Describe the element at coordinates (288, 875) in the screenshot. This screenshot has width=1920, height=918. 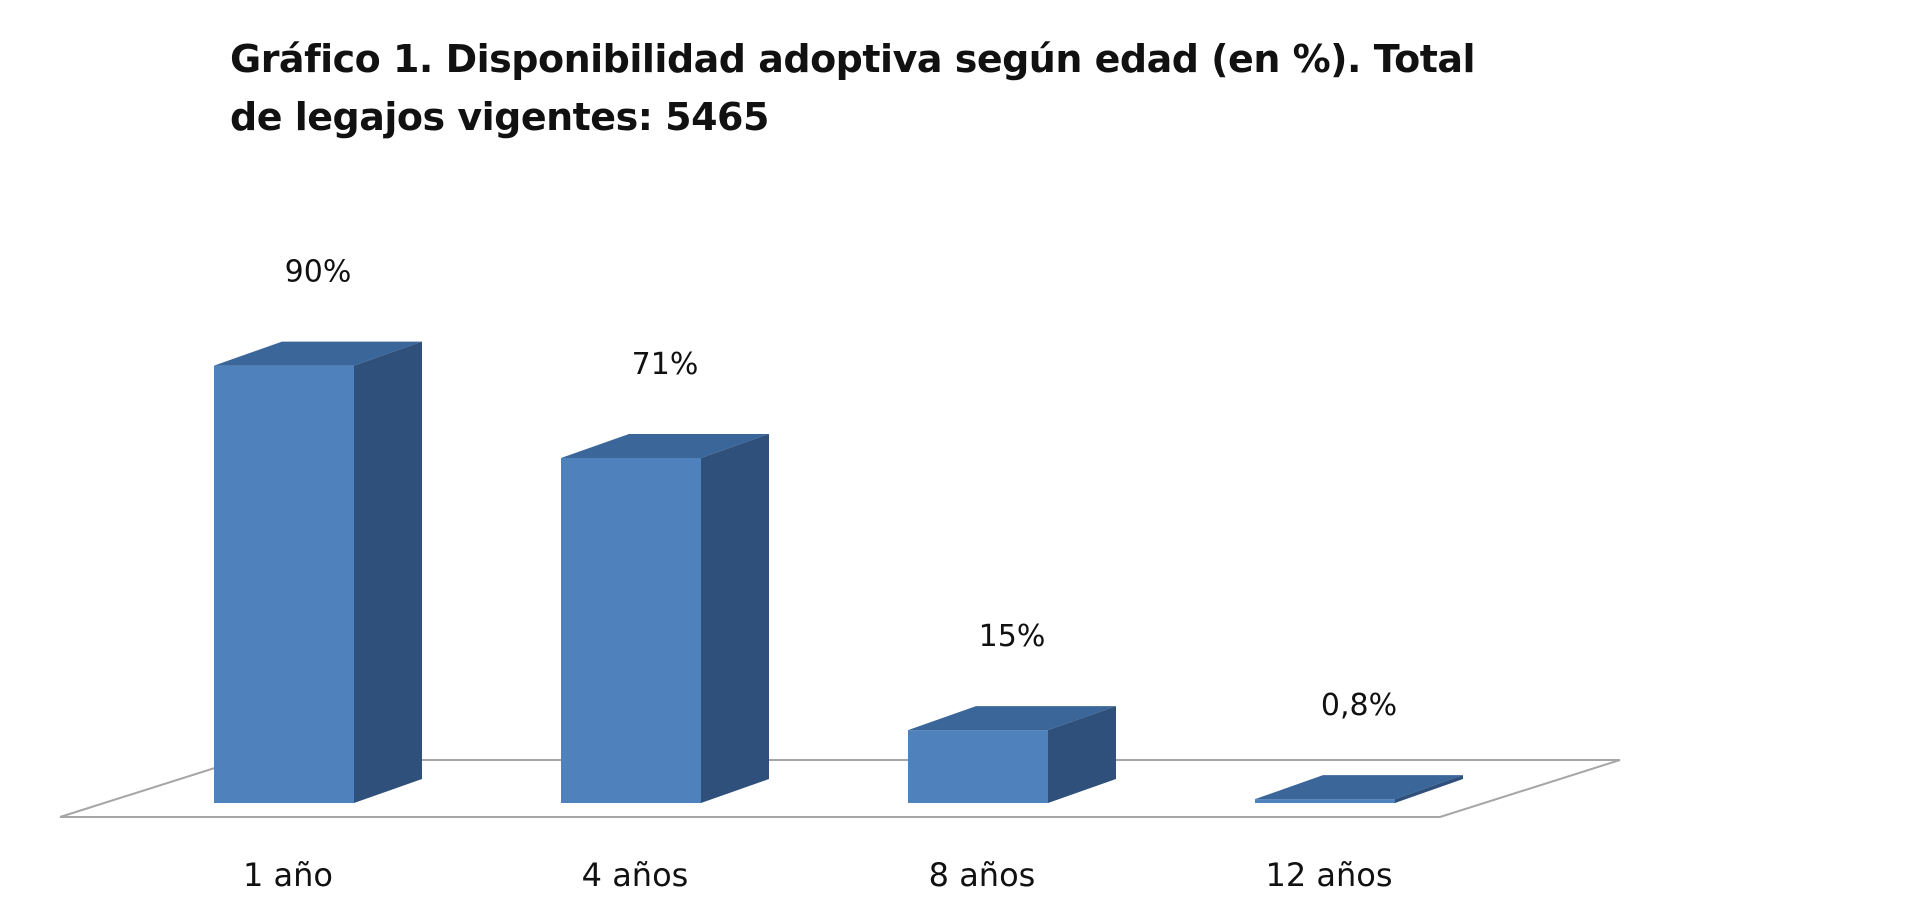
I see `x-tick-label: 1 año` at that location.